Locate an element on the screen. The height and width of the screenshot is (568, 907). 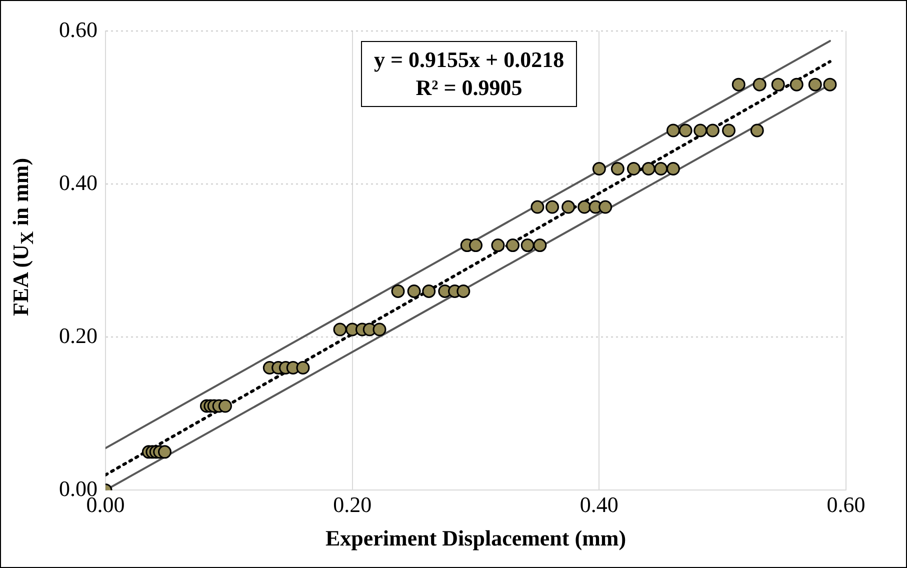
y-tick-label: 0.20 is located at coordinates (78, 335).